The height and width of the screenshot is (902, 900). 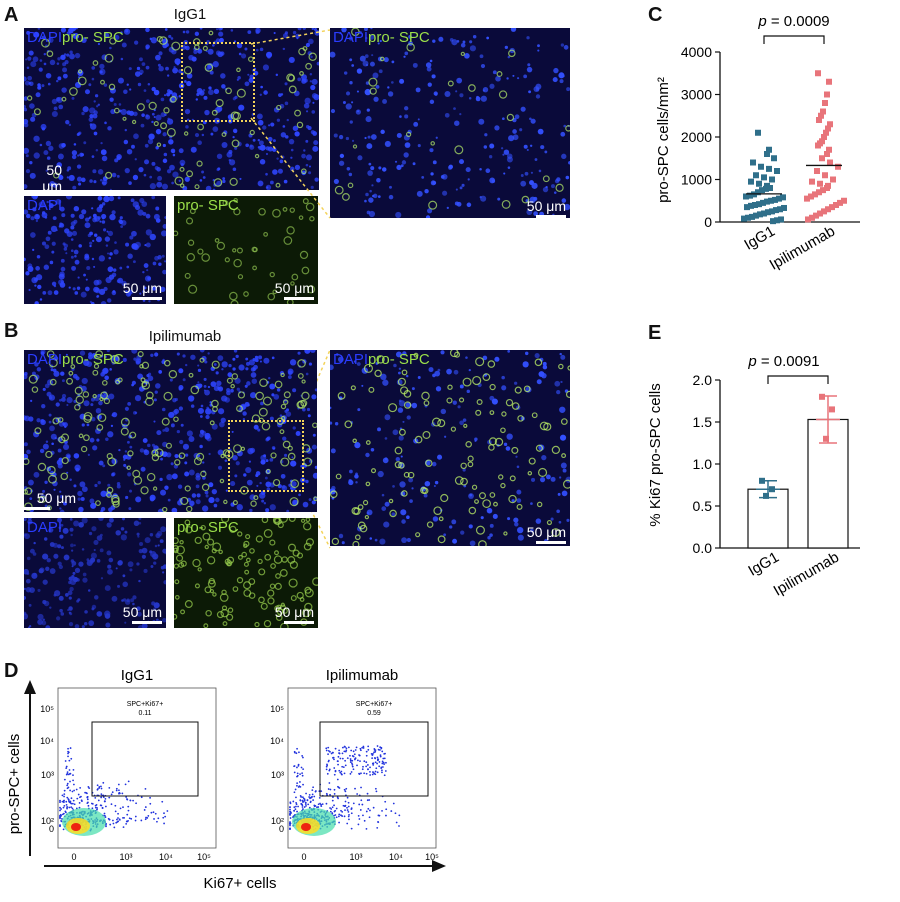 I want to click on flow-y-tick-label: 10⁴, so click(x=47, y=741).